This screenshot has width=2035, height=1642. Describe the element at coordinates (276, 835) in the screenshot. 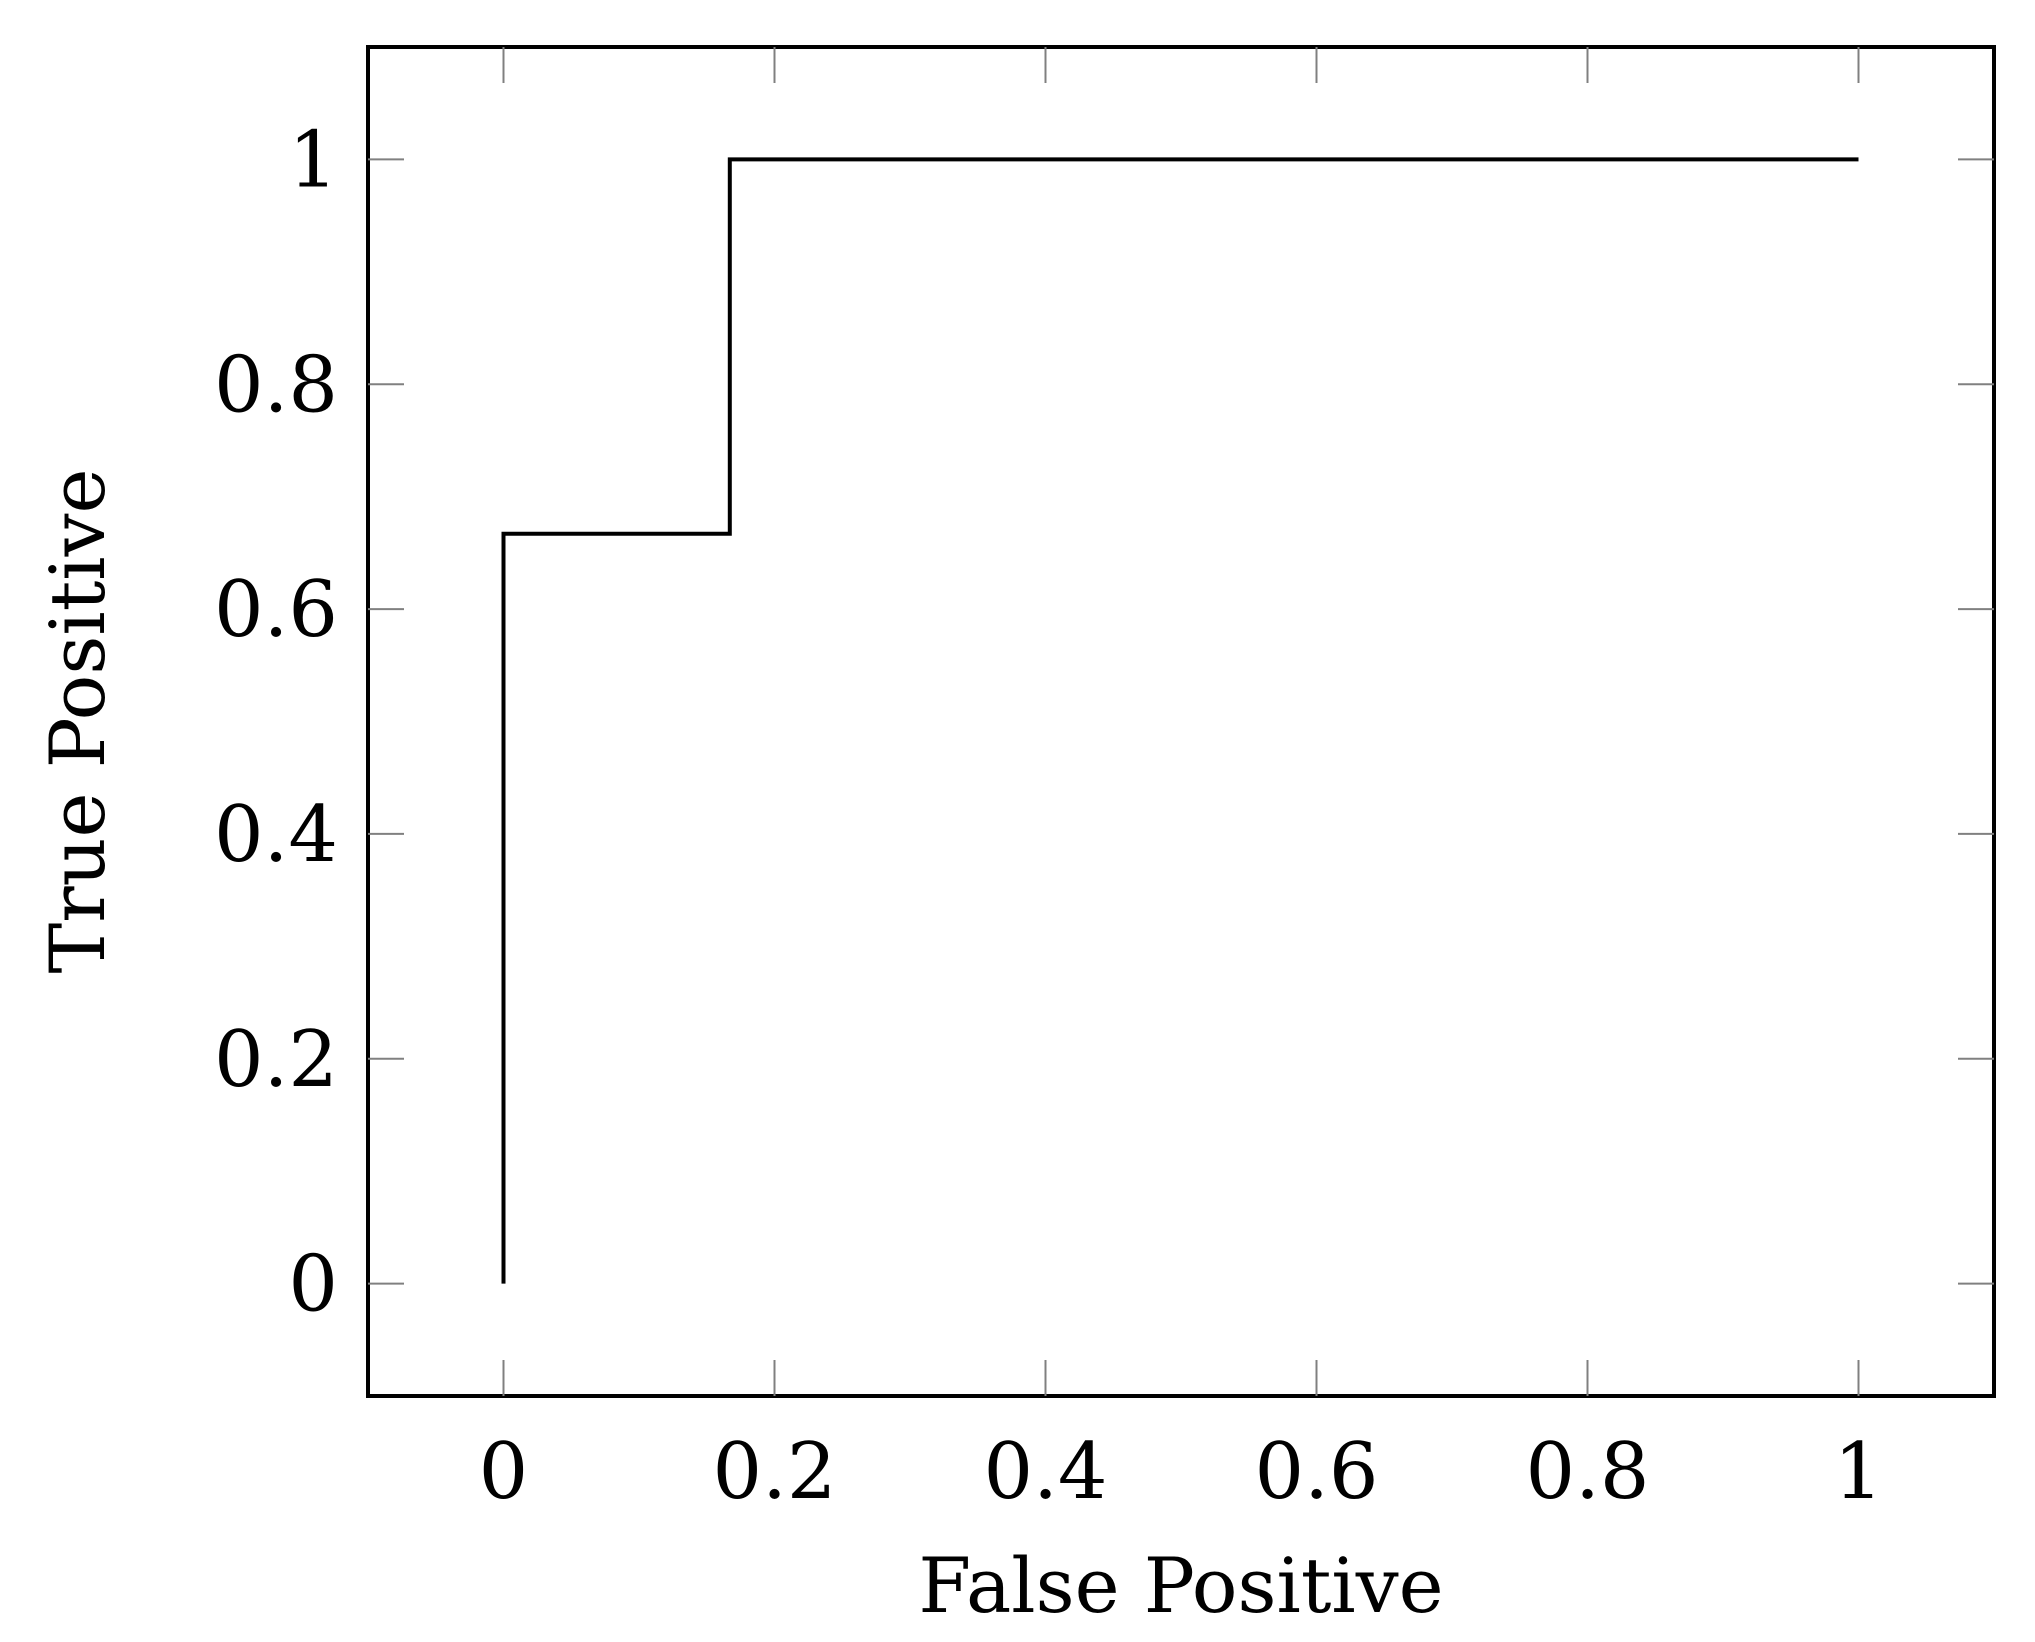

I see `y-tick-label: 0.4` at that location.